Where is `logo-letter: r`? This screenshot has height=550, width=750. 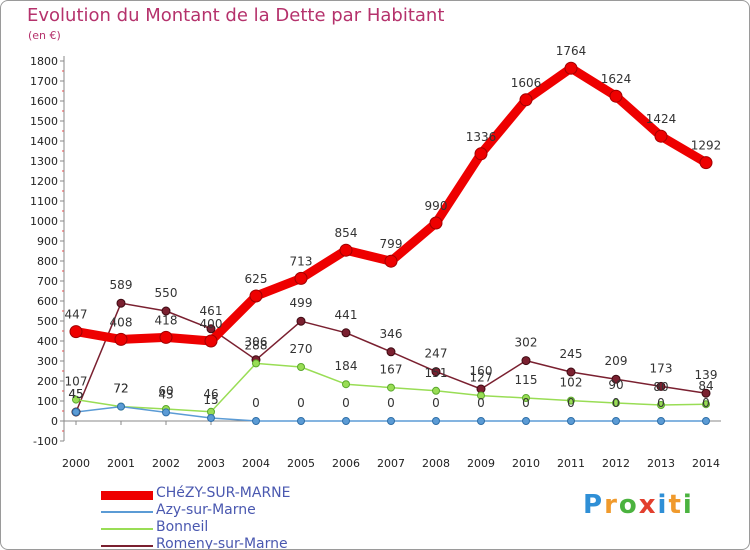
logo-letter: r is located at coordinates (611, 505).